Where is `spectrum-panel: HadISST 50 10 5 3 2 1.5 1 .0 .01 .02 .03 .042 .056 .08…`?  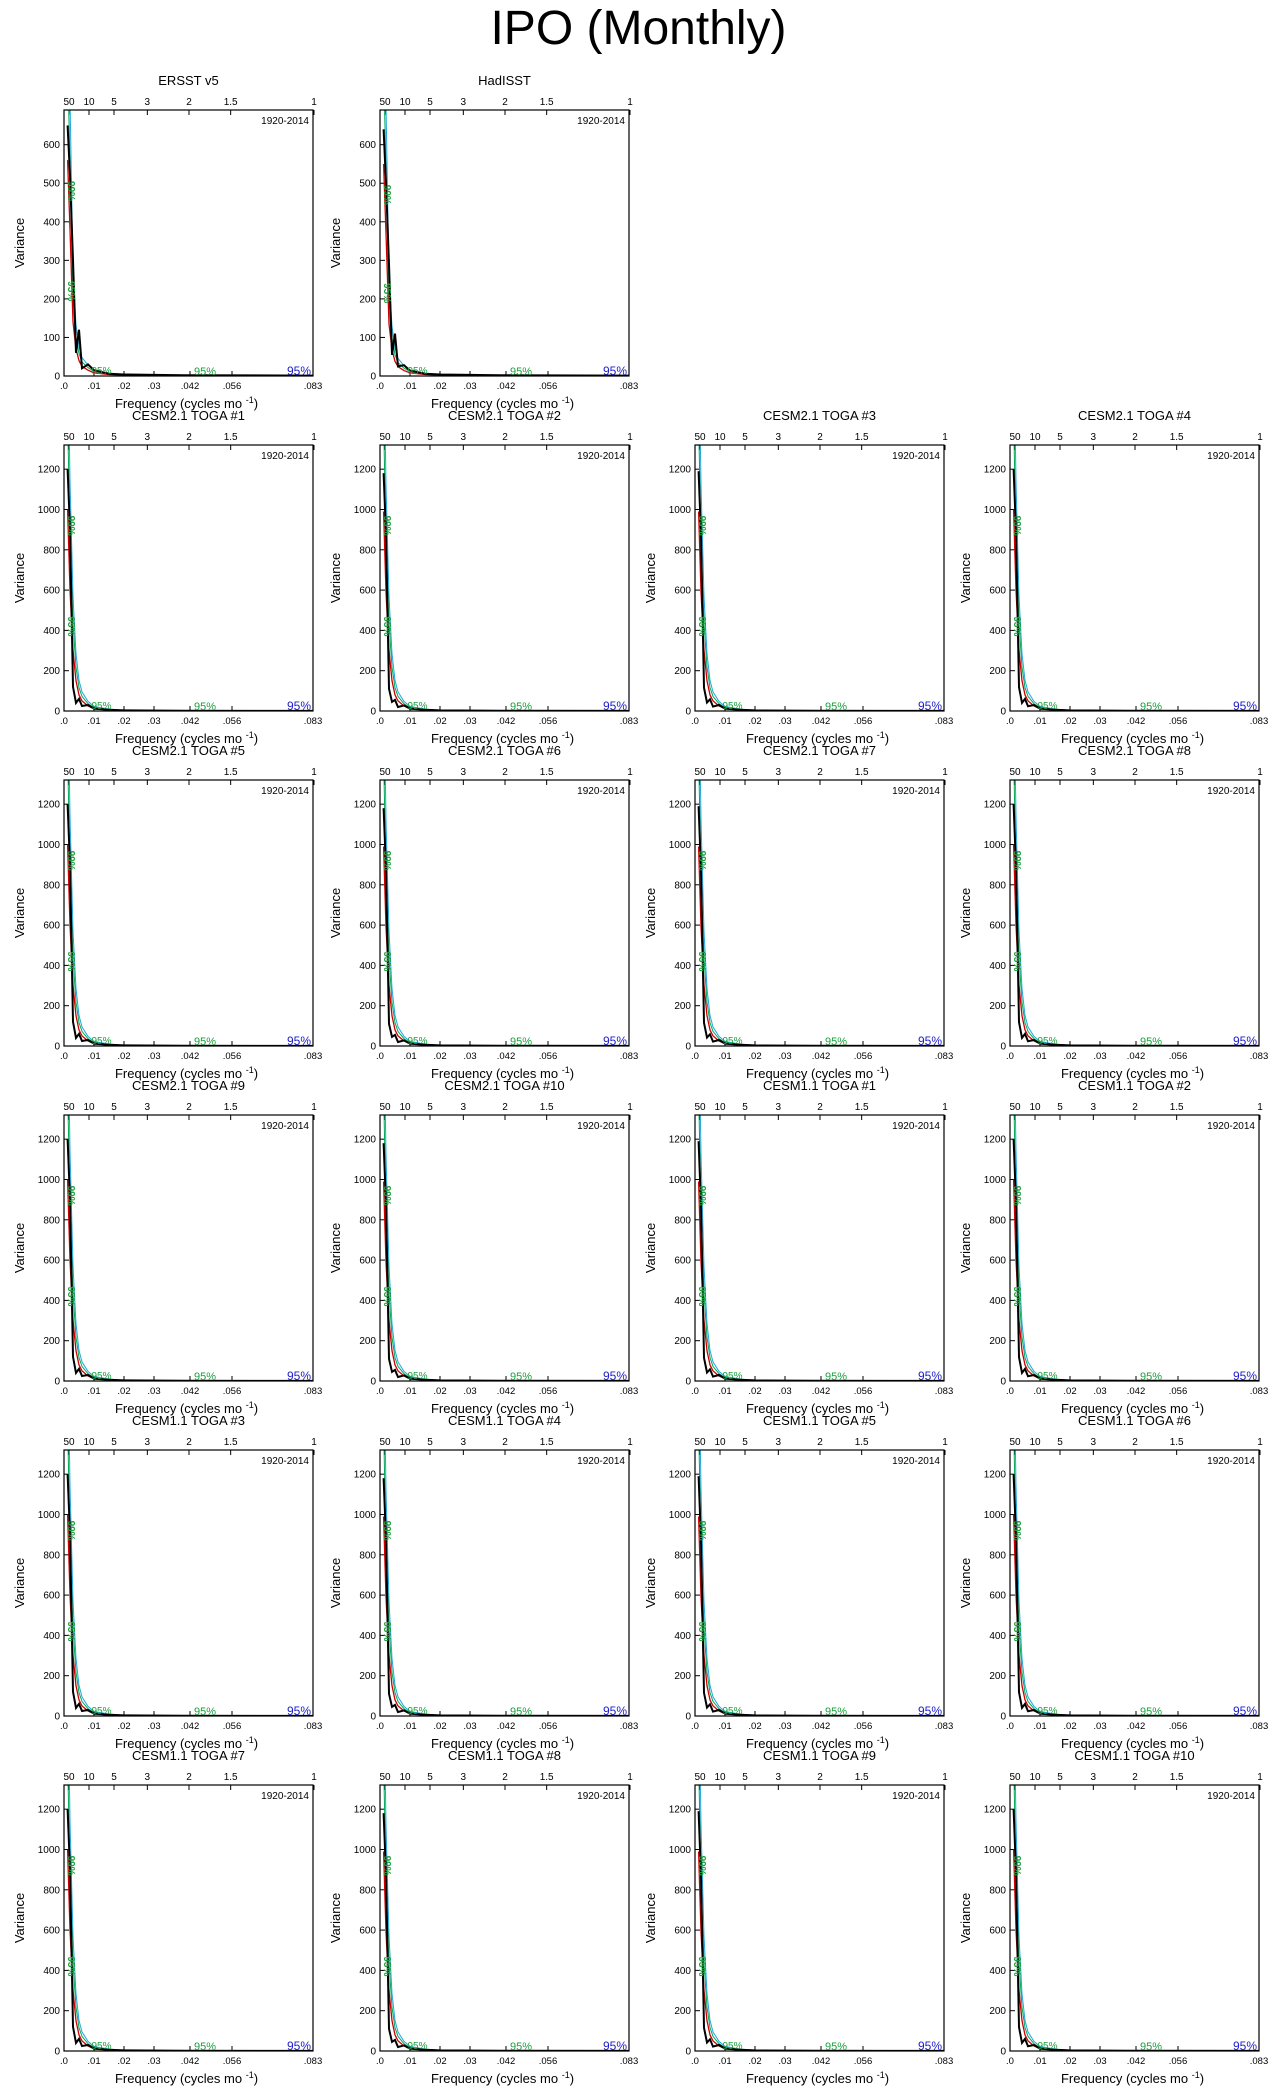
spectrum-panel: HadISST 50 10 5 3 2 1.5 1 .0 .01 .02 .03 .042 .056 .08… is located at coordinates (483, 242).